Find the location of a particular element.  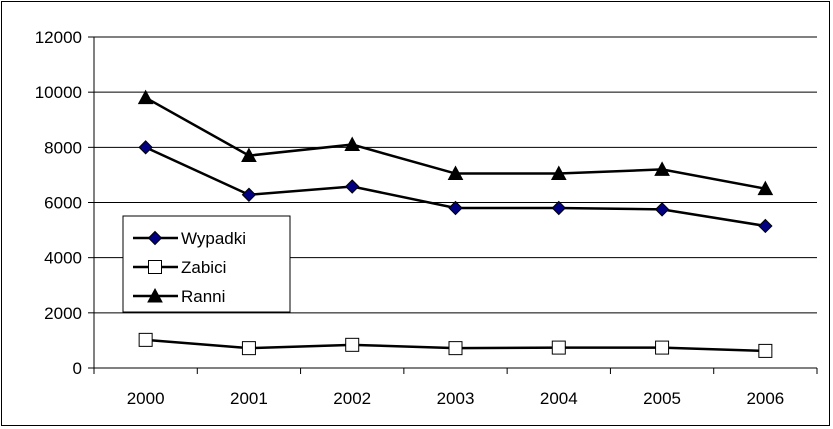

y-tick-label: 6000 is located at coordinates (63, 203).